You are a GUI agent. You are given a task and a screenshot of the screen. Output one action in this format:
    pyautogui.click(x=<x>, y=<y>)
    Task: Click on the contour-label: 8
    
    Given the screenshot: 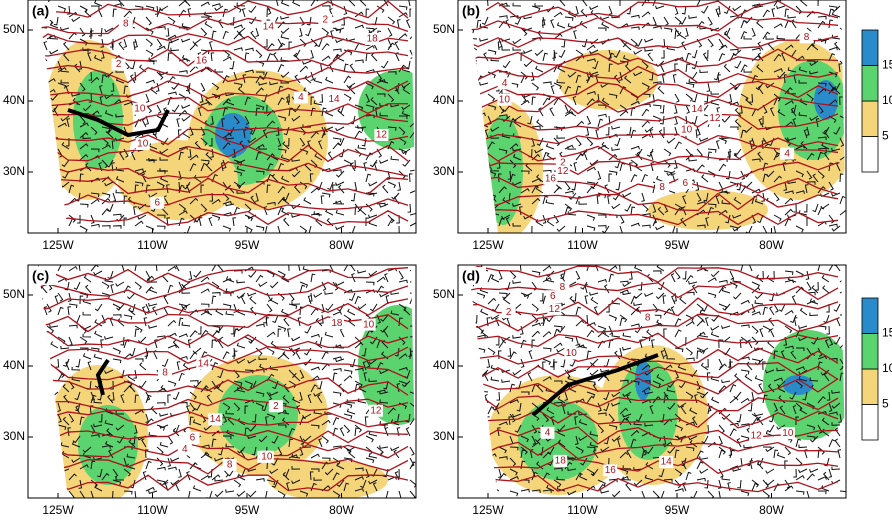 What is the action you would take?
    pyautogui.click(x=662, y=187)
    